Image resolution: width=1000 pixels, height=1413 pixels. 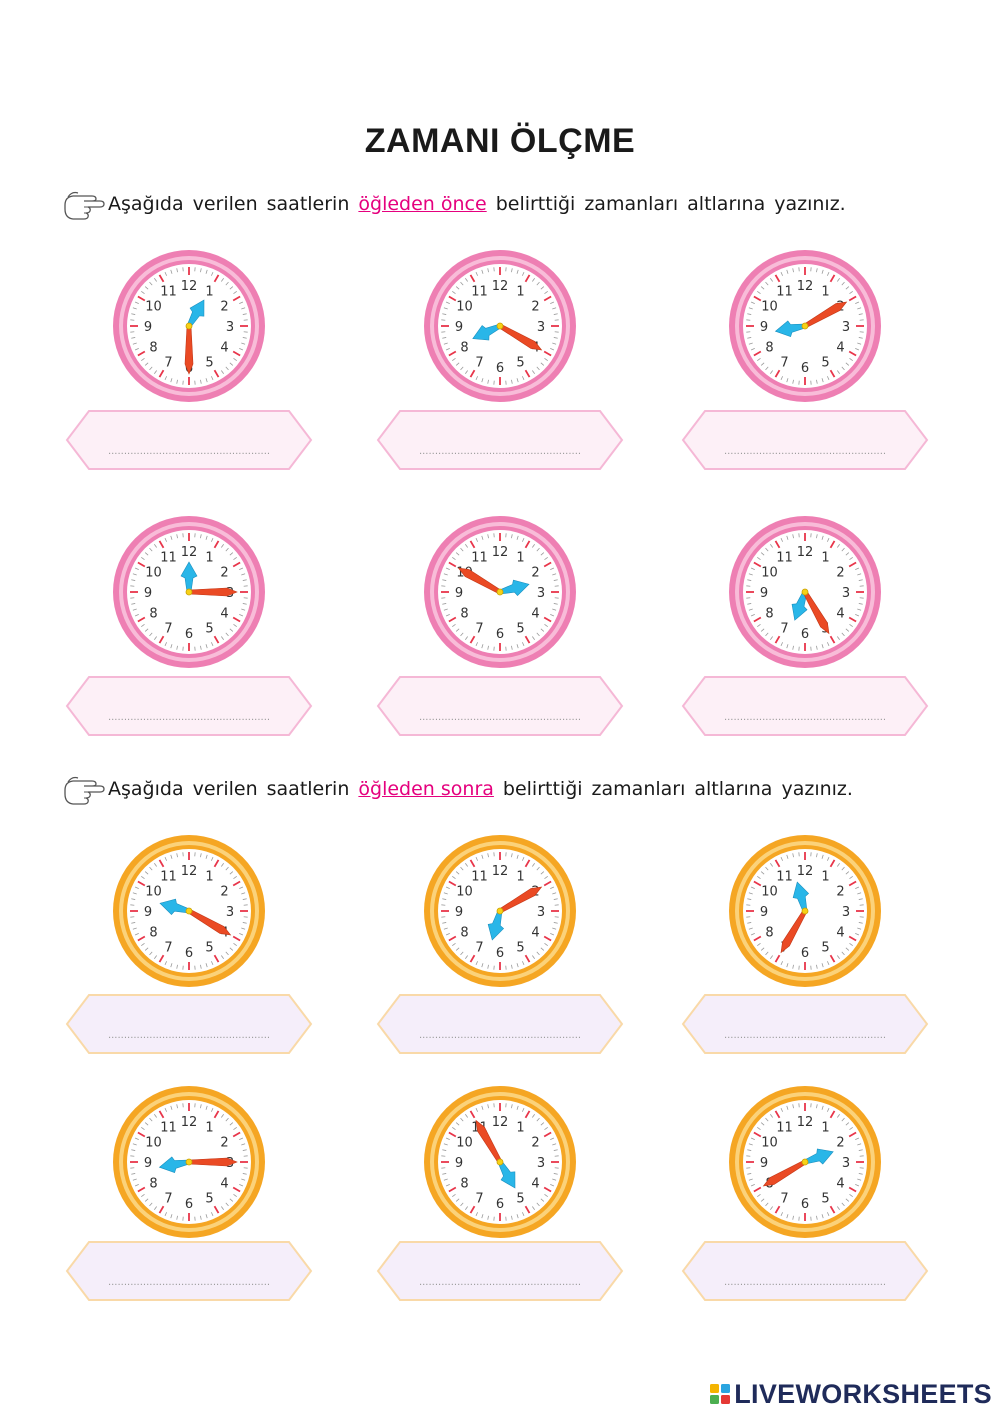 I want to click on clock-number: 12, so click(x=189, y=1122).